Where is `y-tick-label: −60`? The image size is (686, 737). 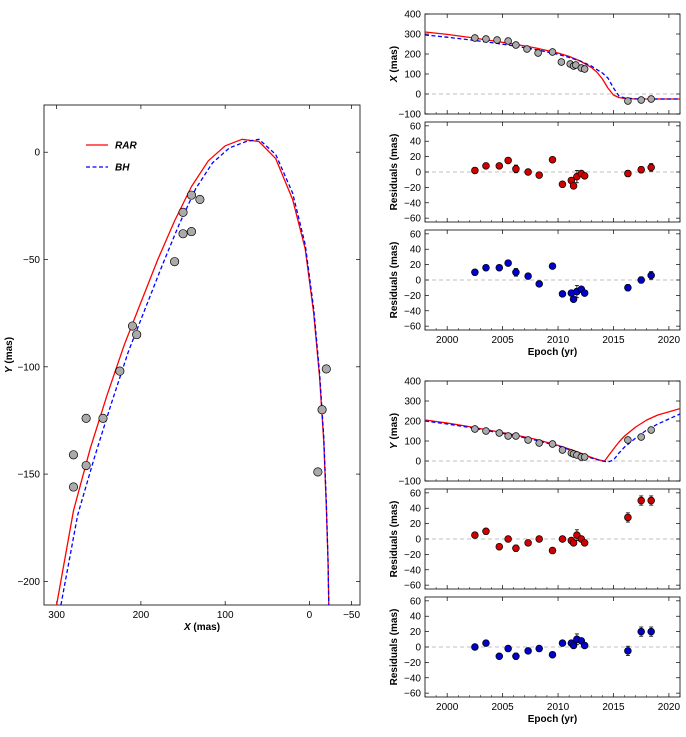 y-tick-label: −60 is located at coordinates (412, 219).